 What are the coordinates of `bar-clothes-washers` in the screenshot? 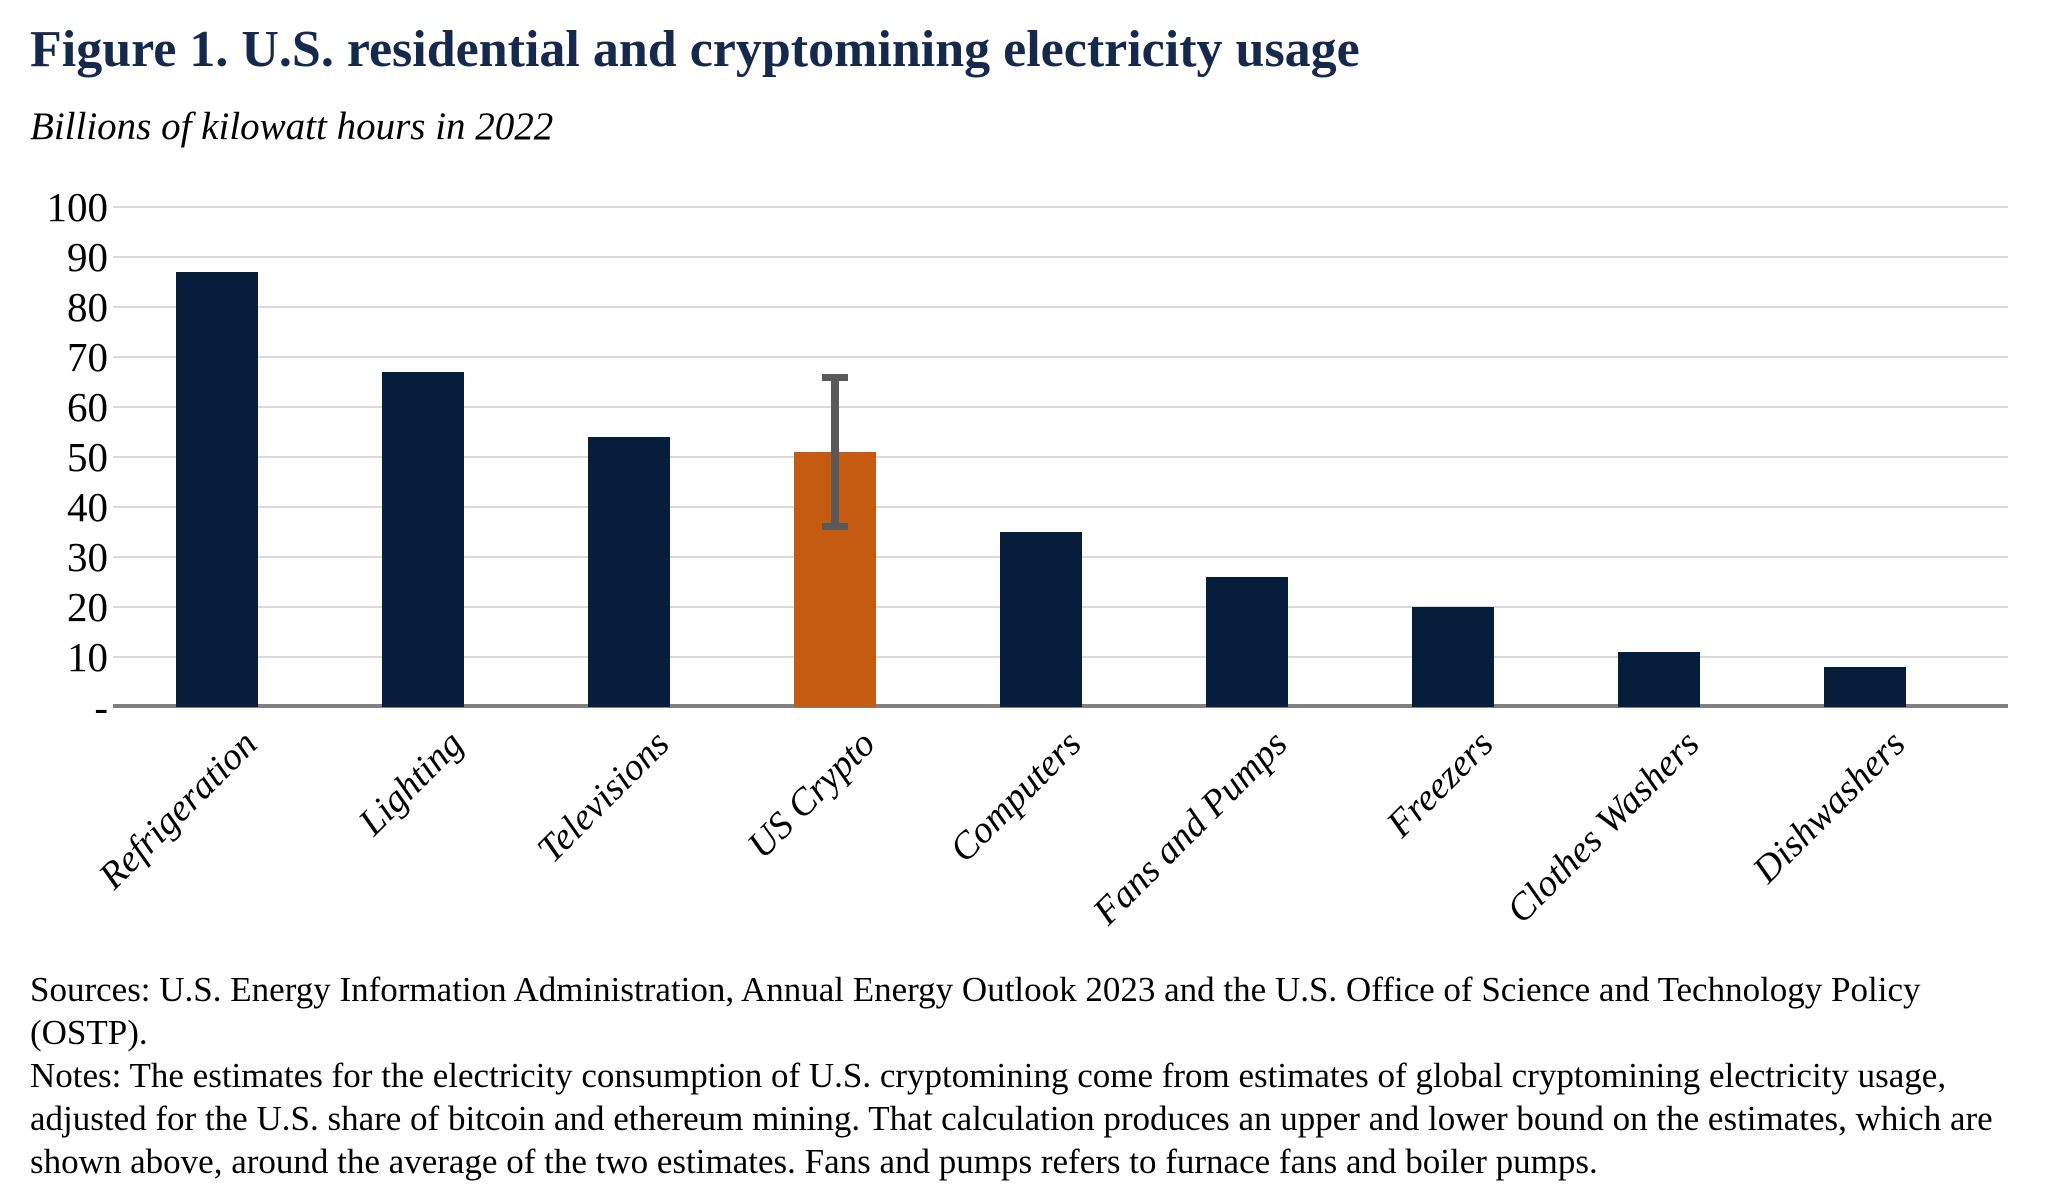 It's located at (1658, 679).